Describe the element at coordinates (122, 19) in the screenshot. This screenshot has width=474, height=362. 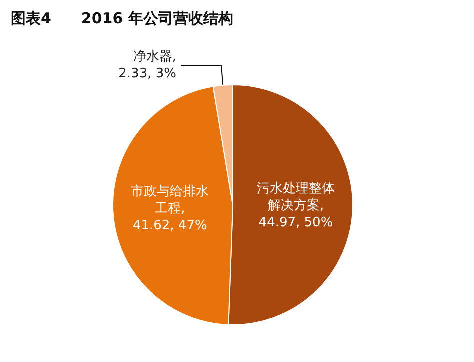
I see `chart-title: 图表4 2016 年公司营收结构` at that location.